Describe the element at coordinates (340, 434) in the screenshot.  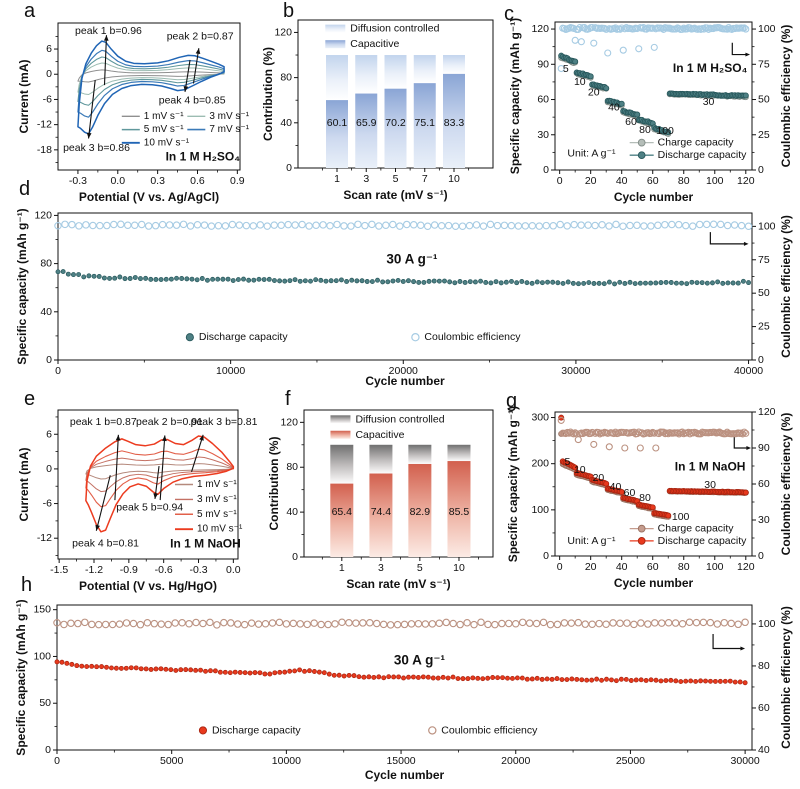
I see `legend-swatch` at that location.